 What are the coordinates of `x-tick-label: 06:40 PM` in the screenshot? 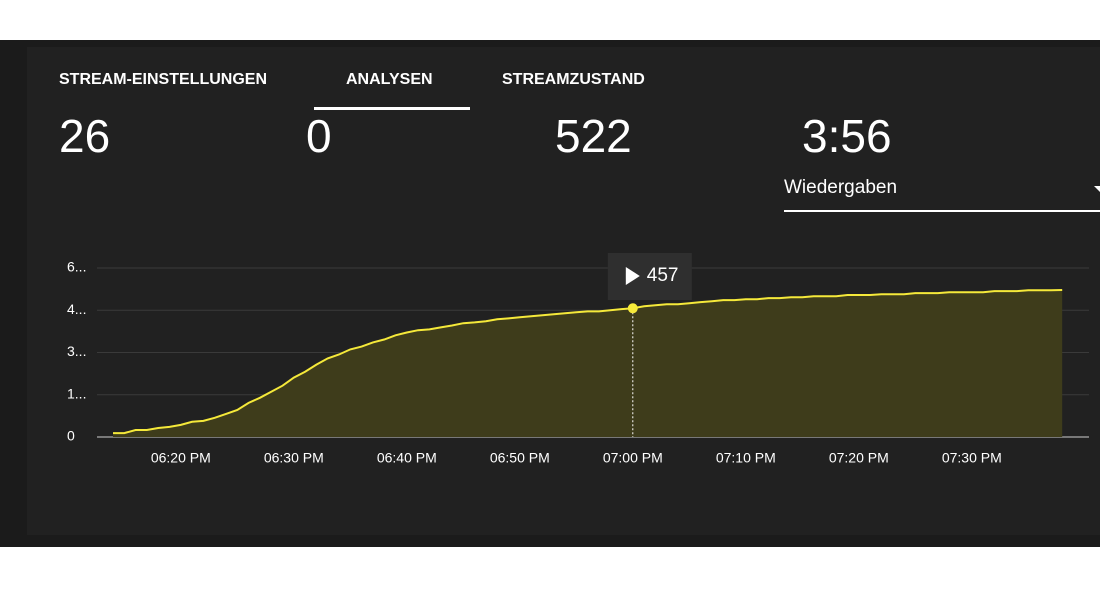 It's located at (407, 458).